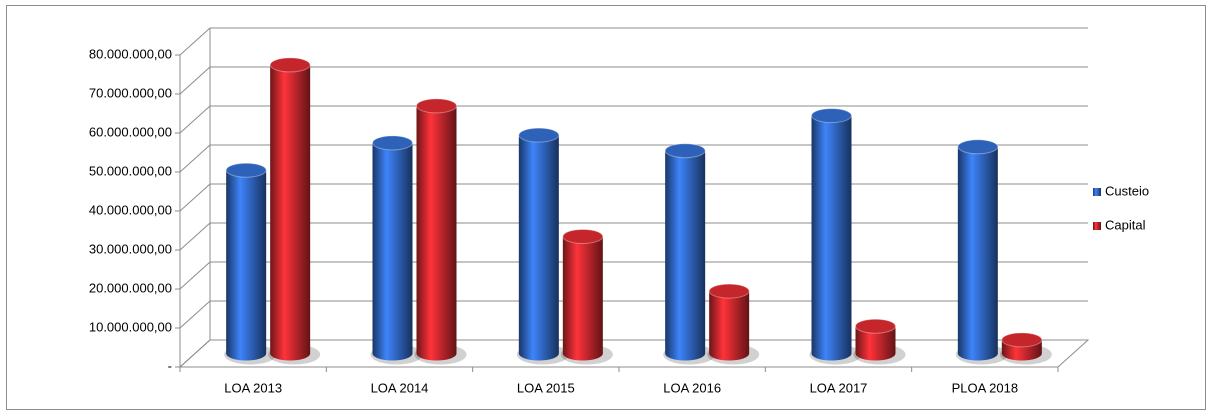  What do you see at coordinates (130, 131) in the screenshot?
I see `y-tick-label: 60.000.000,00` at bounding box center [130, 131].